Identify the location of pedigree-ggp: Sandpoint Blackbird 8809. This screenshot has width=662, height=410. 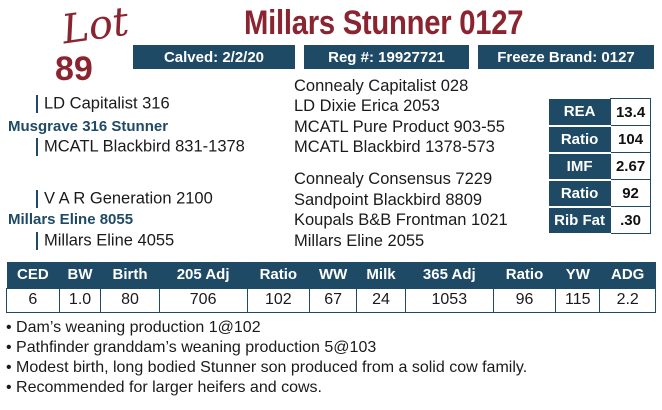
(388, 200).